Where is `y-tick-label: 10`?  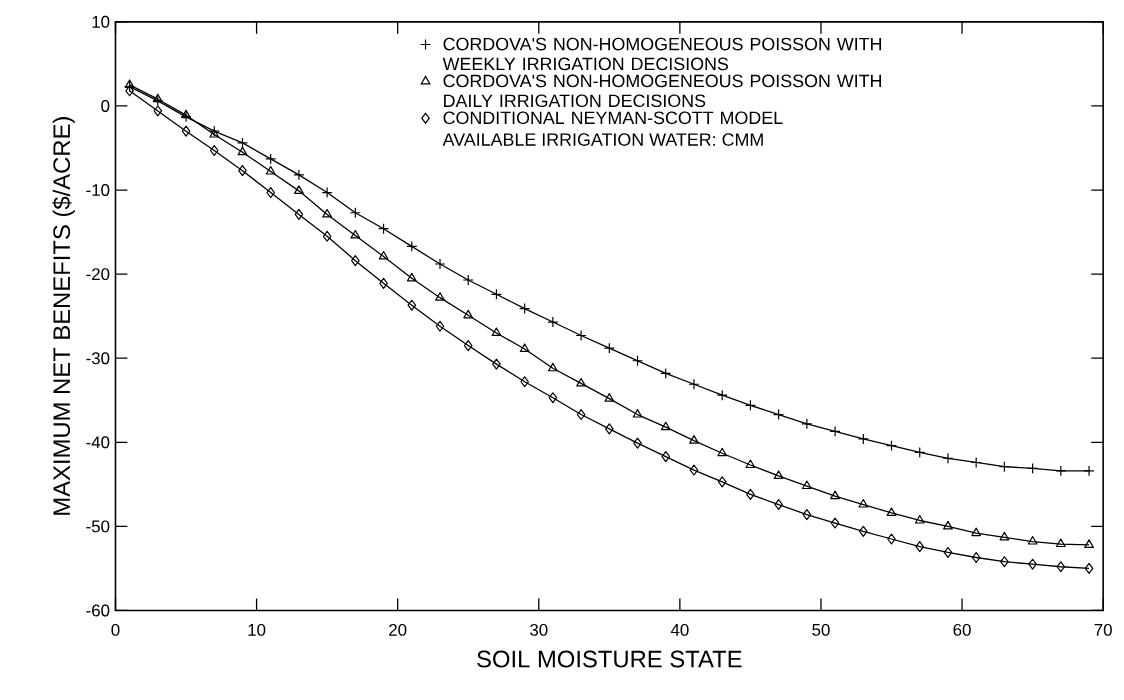 y-tick-label: 10 is located at coordinates (101, 21).